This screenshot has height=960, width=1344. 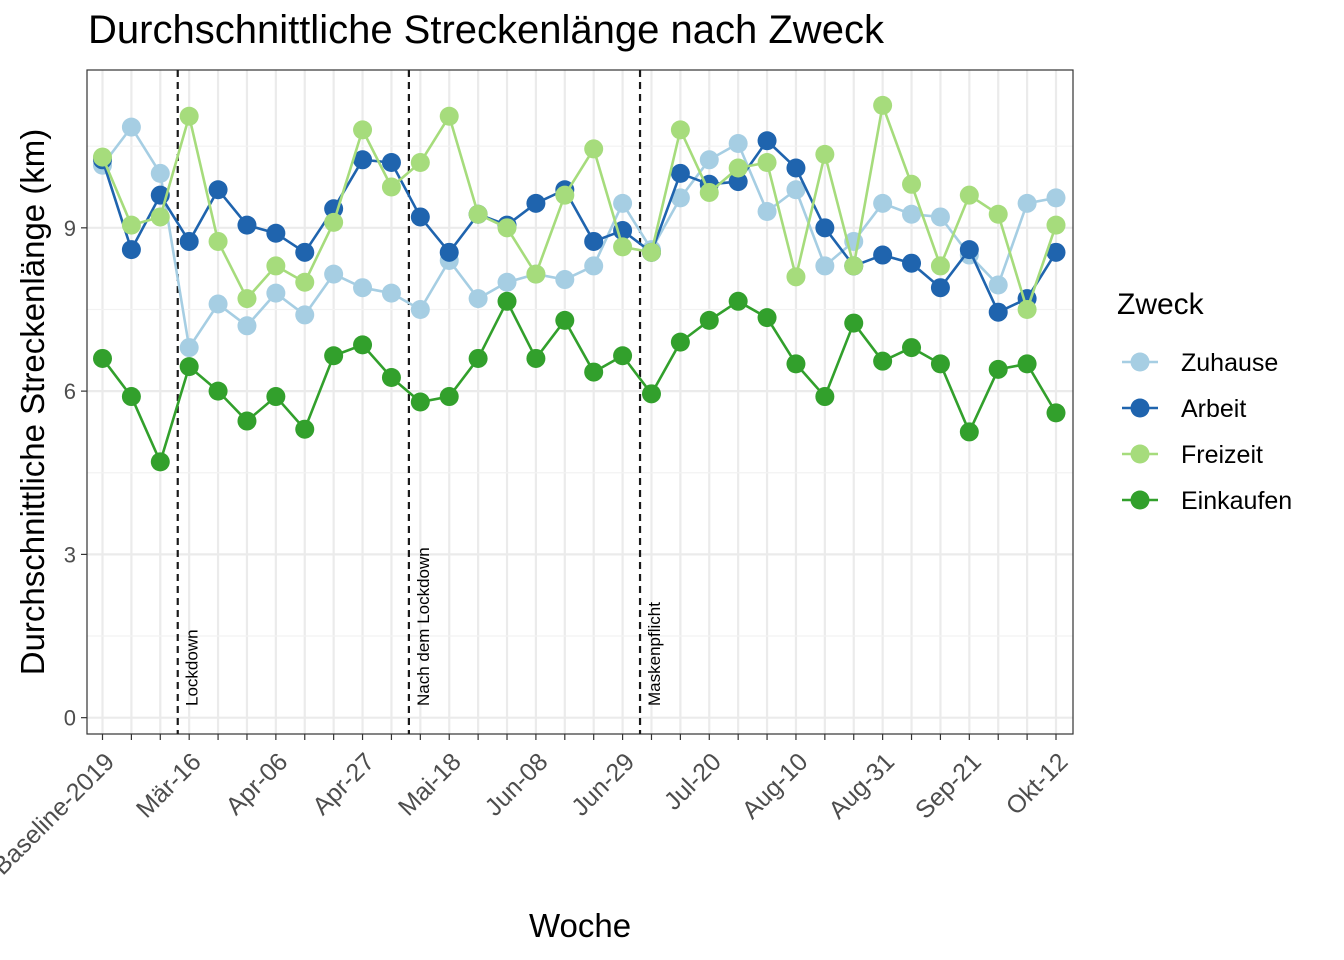 What do you see at coordinates (343, 784) in the screenshot?
I see `x-tick-label: Apr-27` at bounding box center [343, 784].